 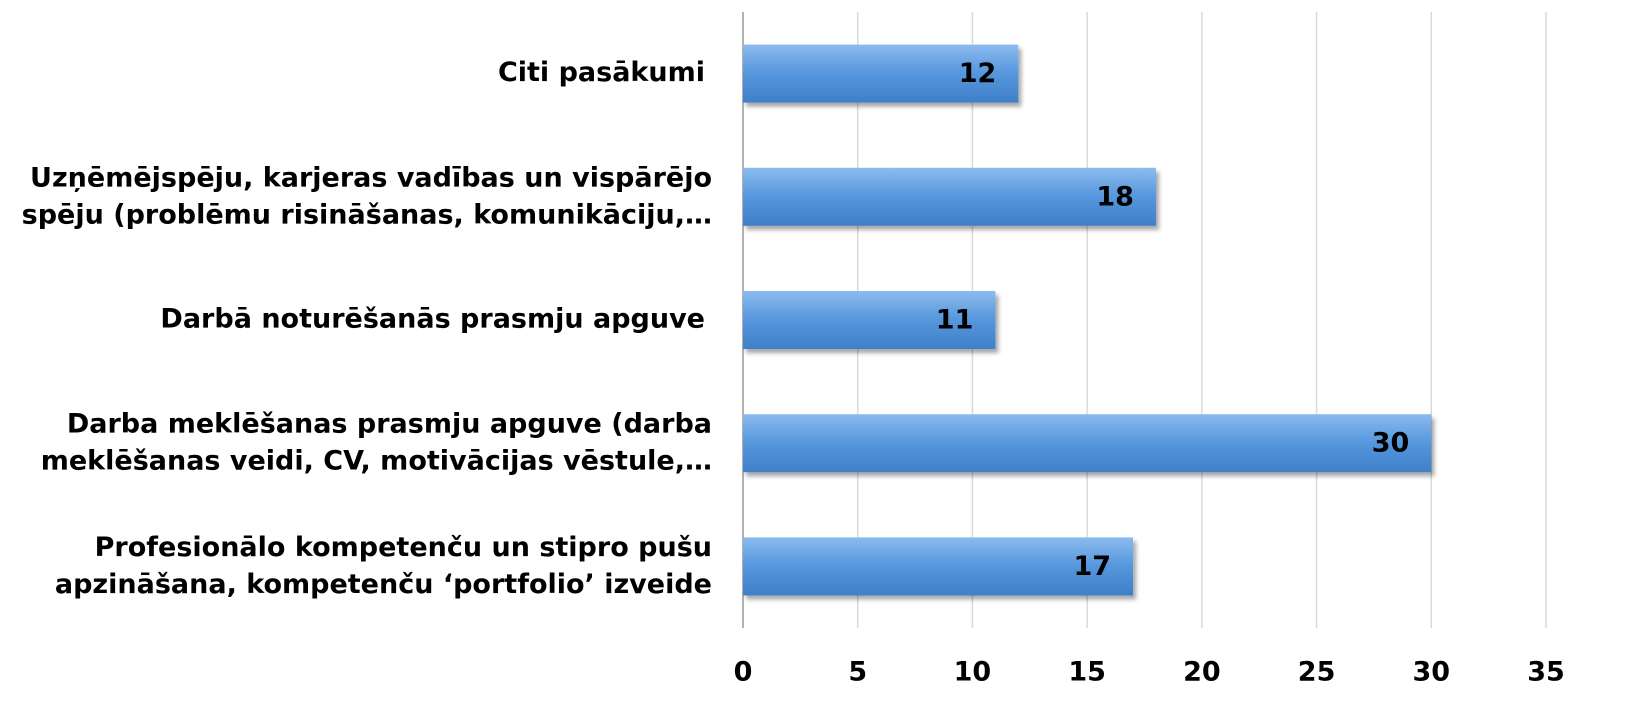 What do you see at coordinates (743, 672) in the screenshot?
I see `x-tick-label: 0` at bounding box center [743, 672].